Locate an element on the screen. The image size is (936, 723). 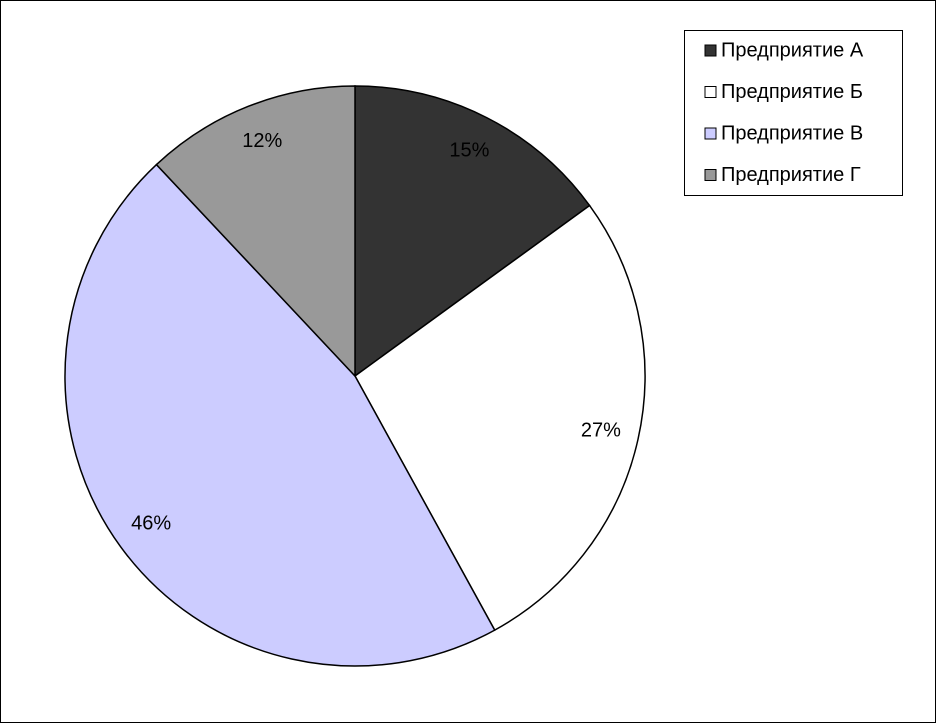
legend-box is located at coordinates (793, 113).